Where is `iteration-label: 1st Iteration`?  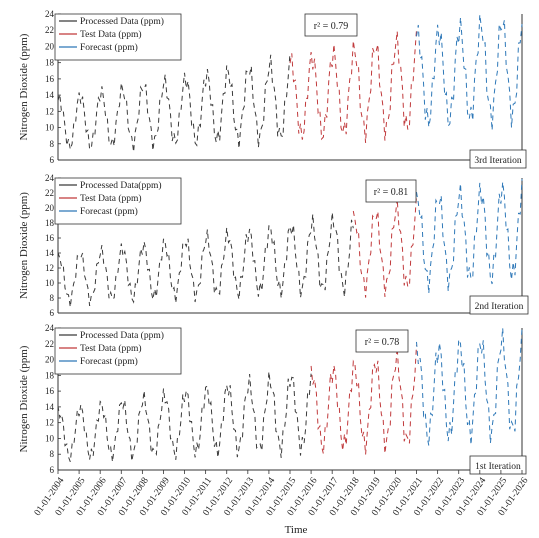
iteration-label: 1st Iteration is located at coordinates (498, 467).